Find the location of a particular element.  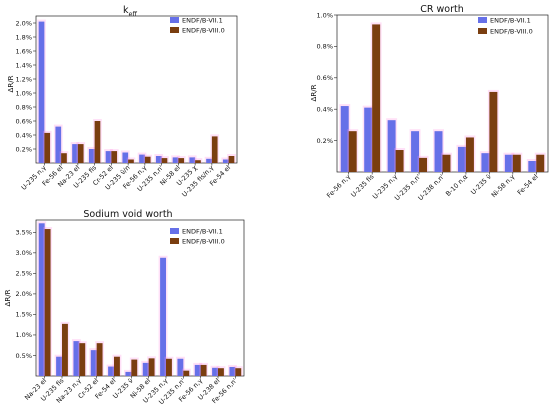

chart-cr-title: CR worth is located at coordinates (442, 9).